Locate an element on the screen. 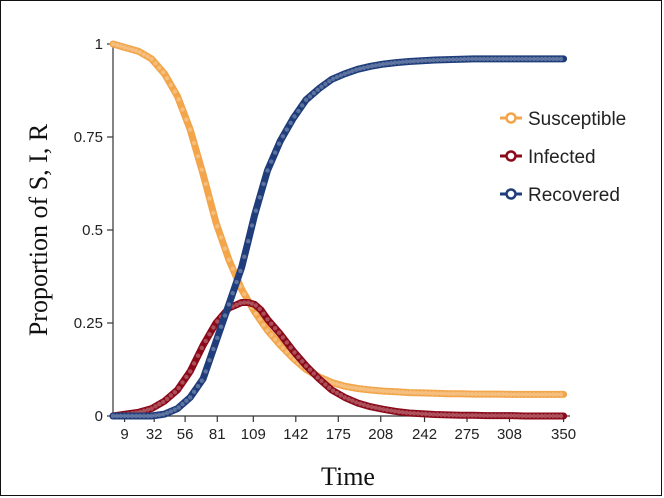 The width and height of the screenshot is (664, 498). x-axis-title: Time is located at coordinates (348, 476).